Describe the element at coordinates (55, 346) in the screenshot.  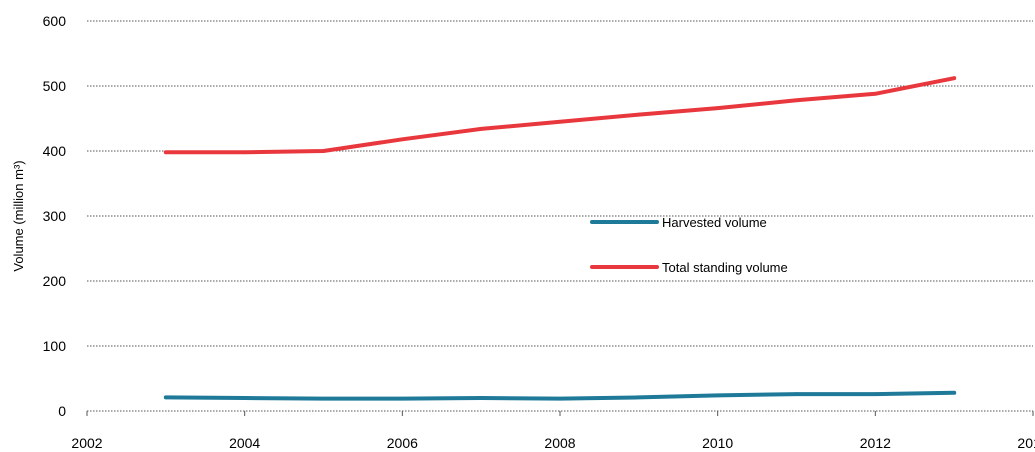
I see `y-tick-label: 100` at that location.